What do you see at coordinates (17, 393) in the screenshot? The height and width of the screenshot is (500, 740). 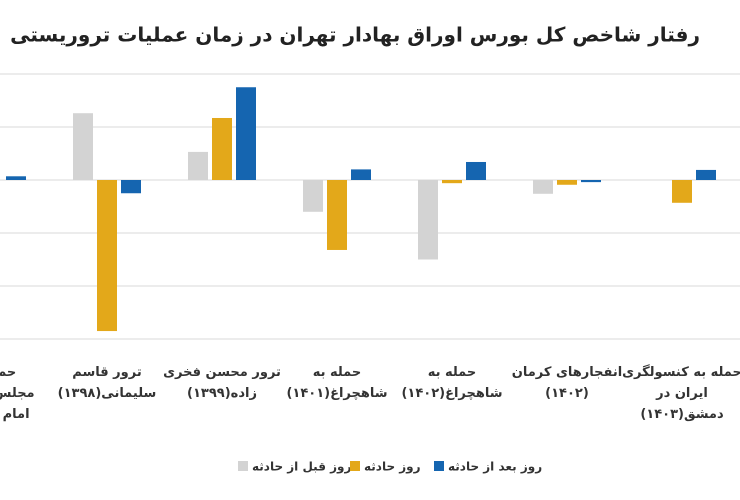 I see `x-tick-label: حمله بهمجلس و حرمامام (۱۳۹۶)` at bounding box center [17, 393].